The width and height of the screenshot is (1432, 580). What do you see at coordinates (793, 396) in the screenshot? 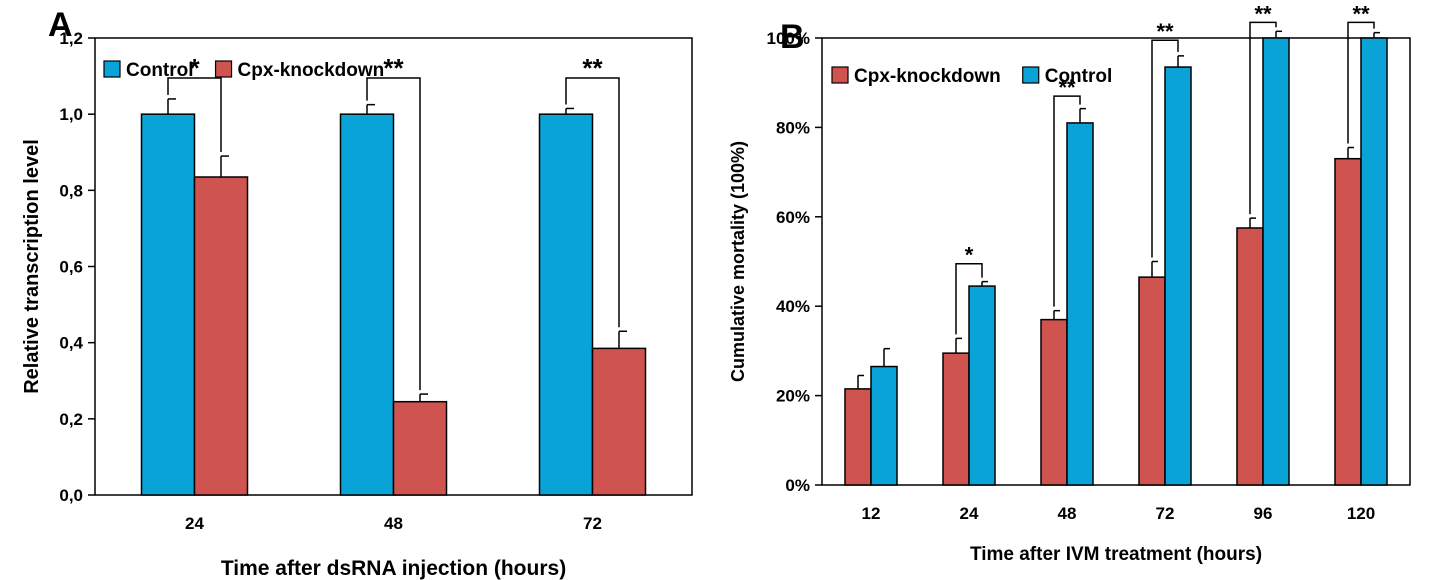
I see `y-tick-label: 20%` at bounding box center [793, 396].